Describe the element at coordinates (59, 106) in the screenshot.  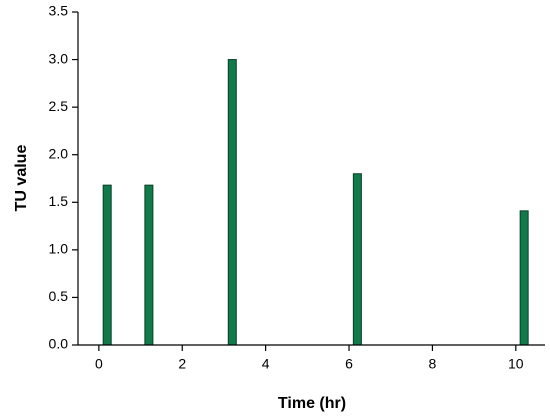
I see `y-tick-label: 2.5` at that location.